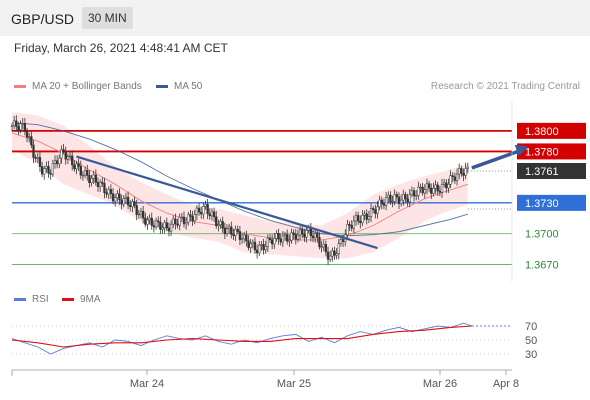 The image size is (590, 400). Describe the element at coordinates (227, 202) in the screenshot. I see `trendline` at that location.